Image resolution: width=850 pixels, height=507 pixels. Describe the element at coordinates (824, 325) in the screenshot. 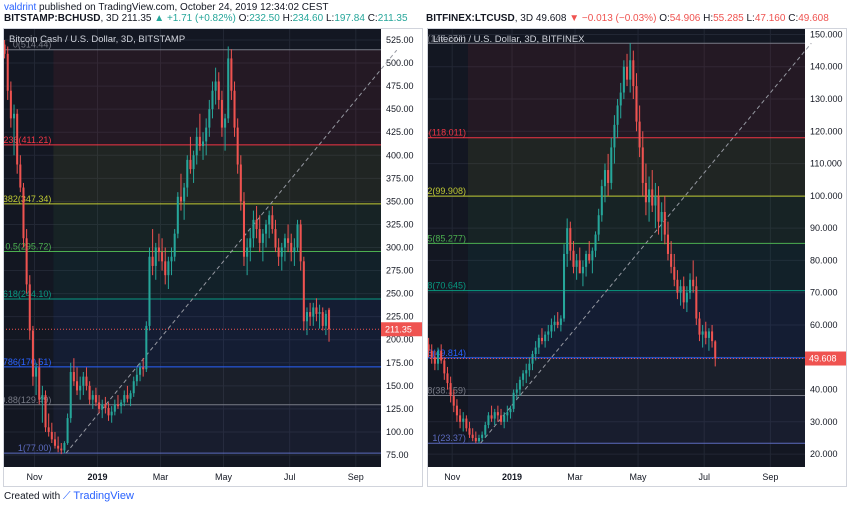

I see `ltc-ytick-label: 60.000` at that location.